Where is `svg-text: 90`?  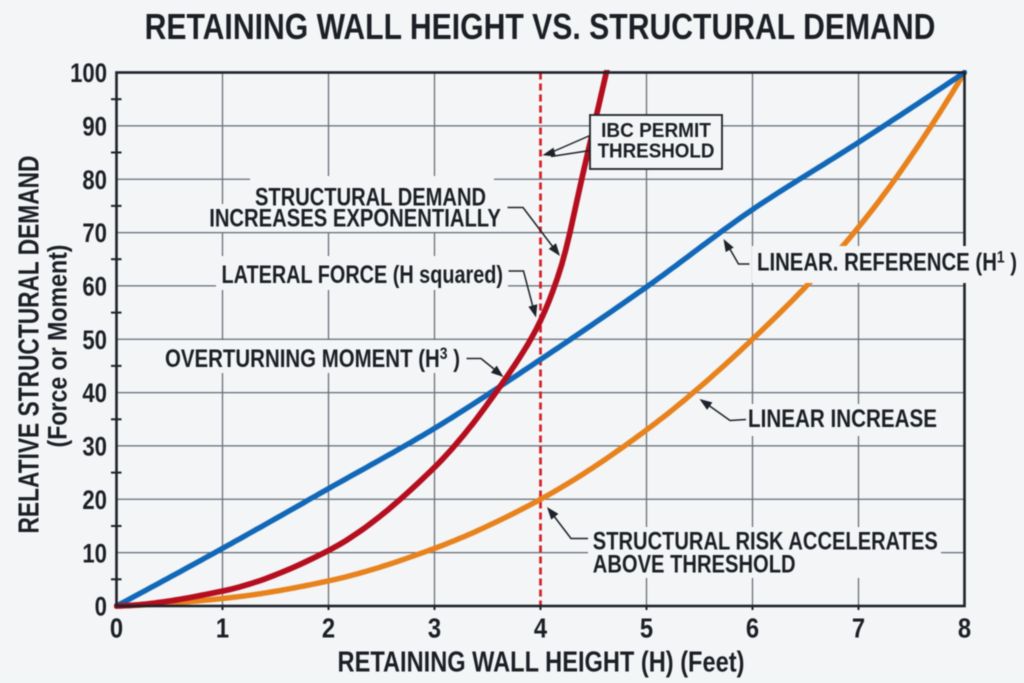 svg-text: 90 is located at coordinates (94, 127).